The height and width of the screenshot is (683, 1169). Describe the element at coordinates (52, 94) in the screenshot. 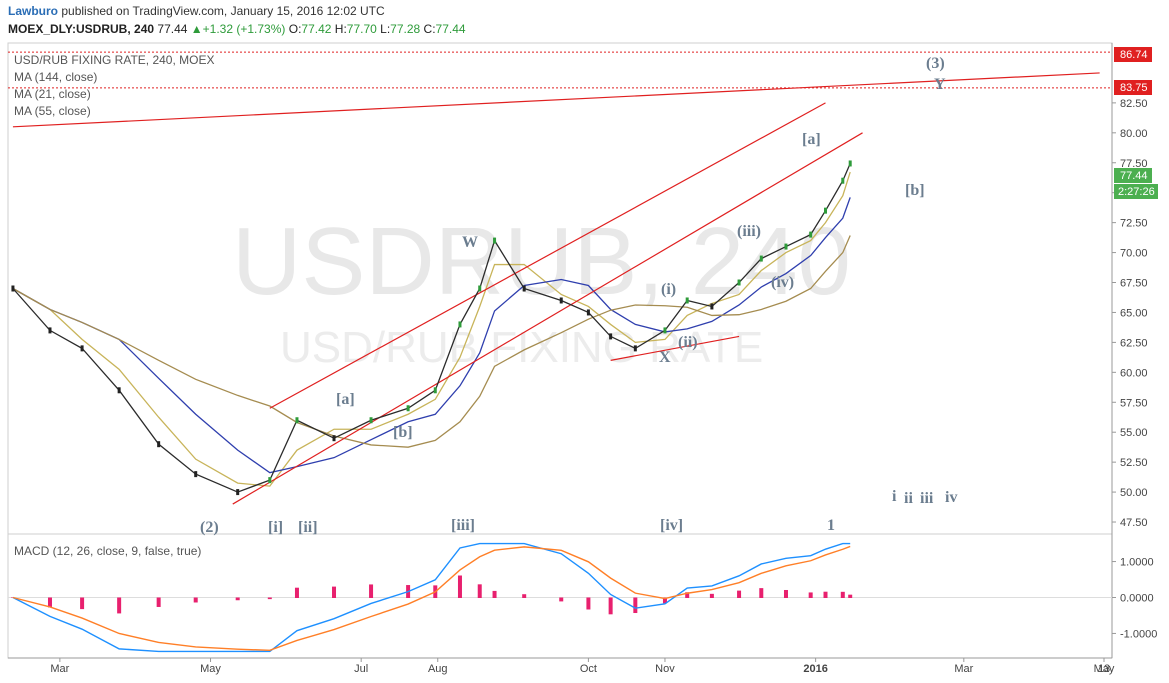

I see `legend-ma21: MA (21, close)` at that location.